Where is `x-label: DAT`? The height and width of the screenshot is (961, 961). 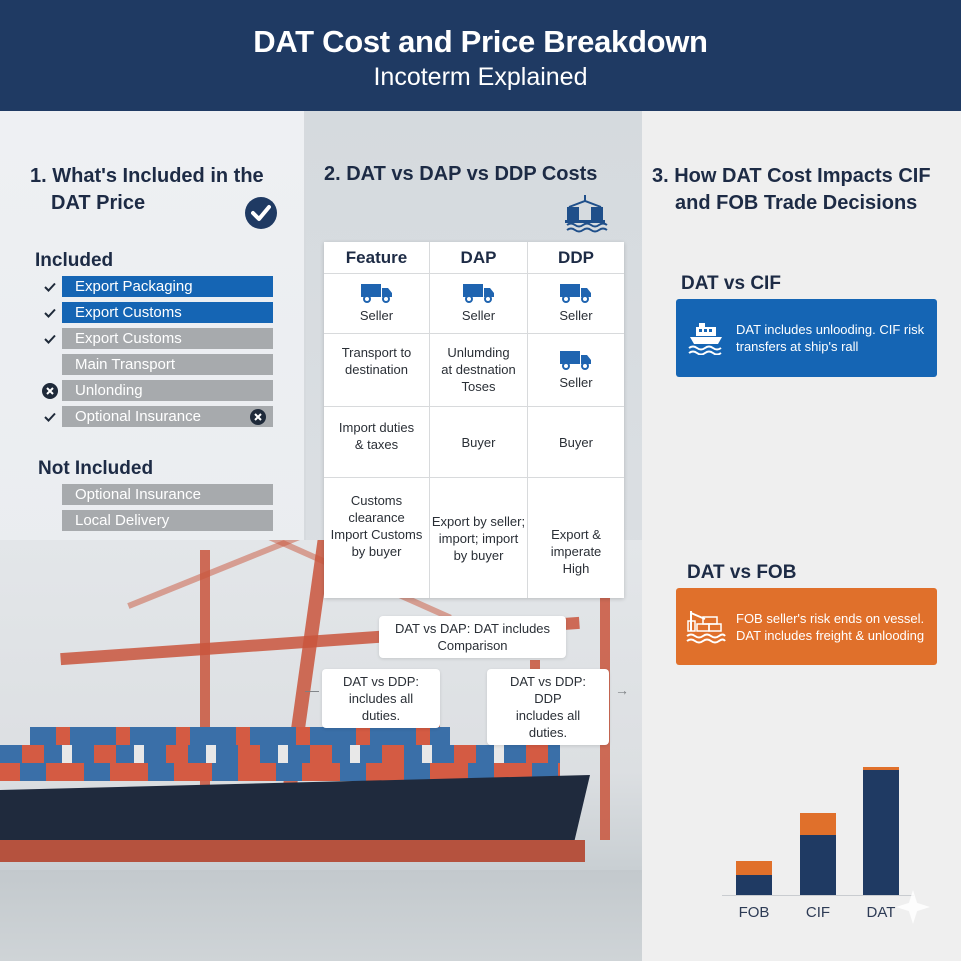 x-label: DAT is located at coordinates (881, 912).